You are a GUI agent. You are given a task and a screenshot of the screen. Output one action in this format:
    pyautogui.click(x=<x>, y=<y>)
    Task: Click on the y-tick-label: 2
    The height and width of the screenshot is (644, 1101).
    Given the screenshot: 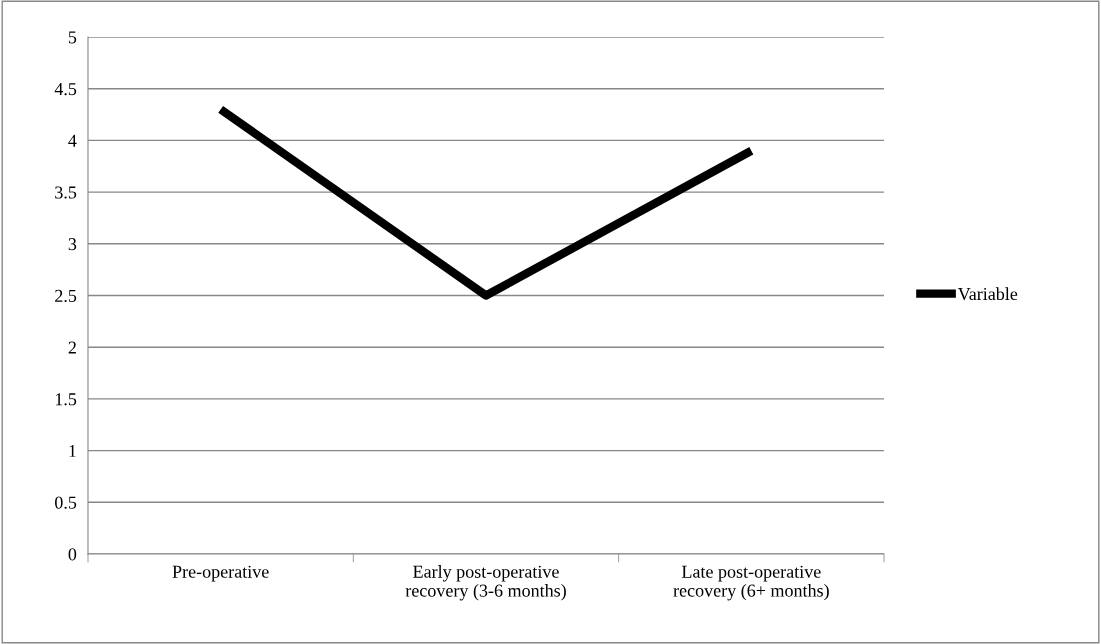 What is the action you would take?
    pyautogui.click(x=72, y=347)
    